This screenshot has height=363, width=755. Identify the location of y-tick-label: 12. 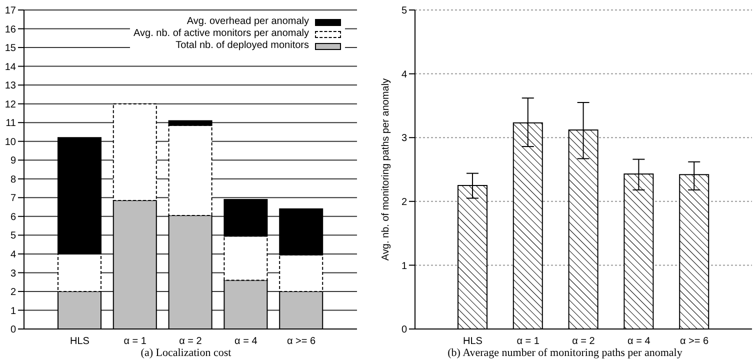
(10, 104).